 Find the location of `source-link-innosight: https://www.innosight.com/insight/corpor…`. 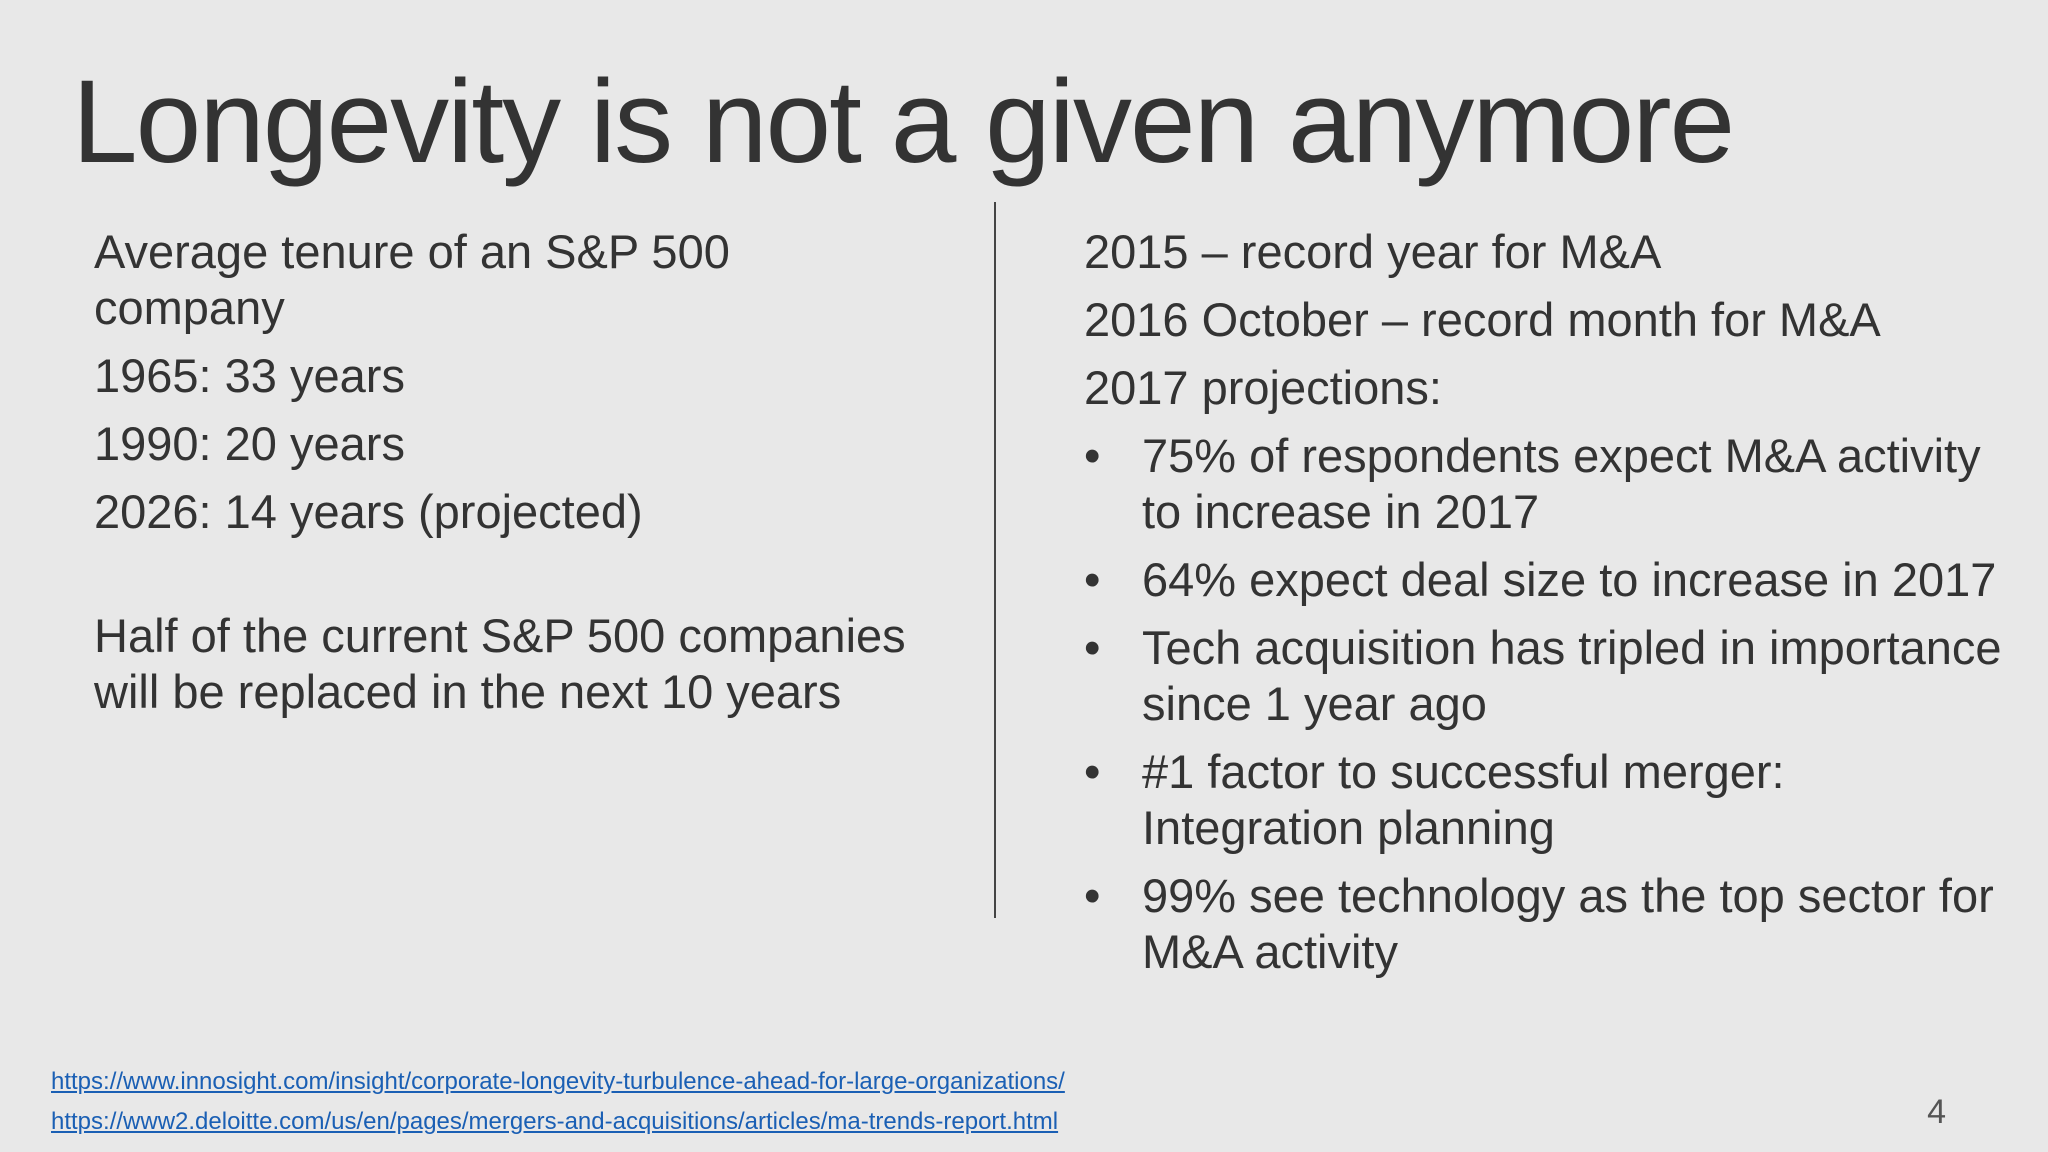

source-link-innosight: https://www.innosight.com/insight/corpor… is located at coordinates (558, 1081).